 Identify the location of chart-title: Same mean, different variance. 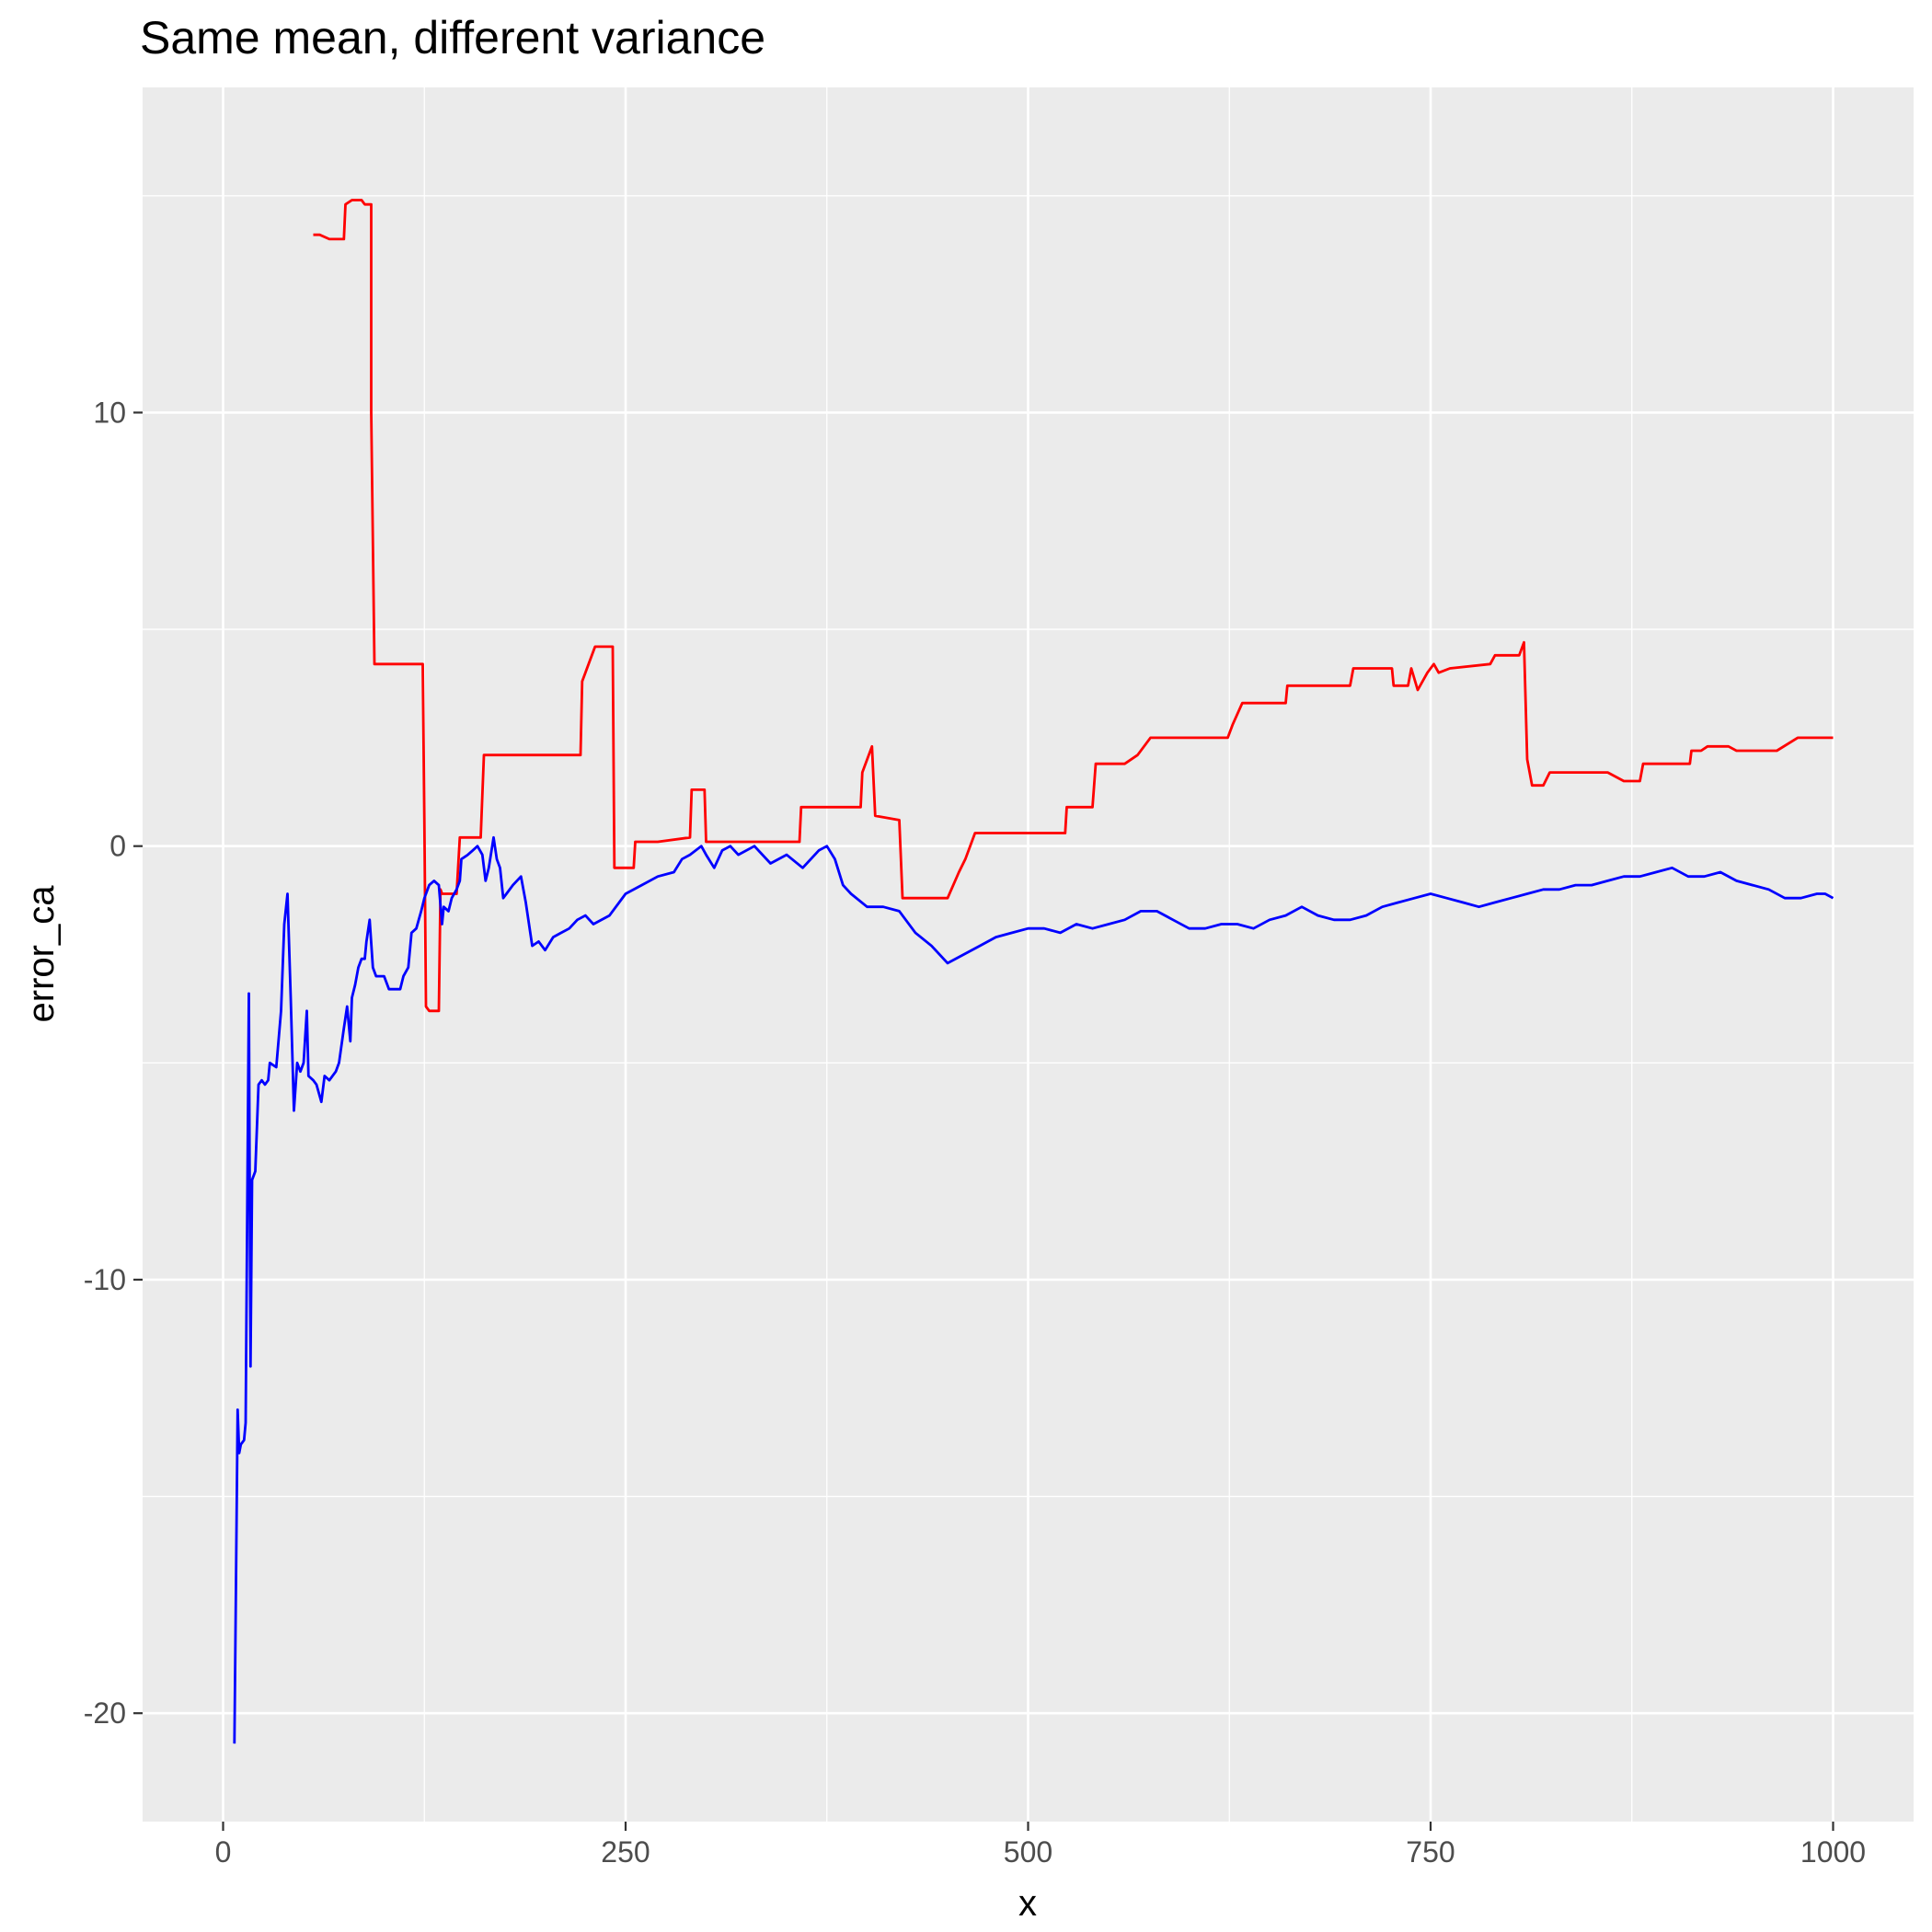
(453, 37).